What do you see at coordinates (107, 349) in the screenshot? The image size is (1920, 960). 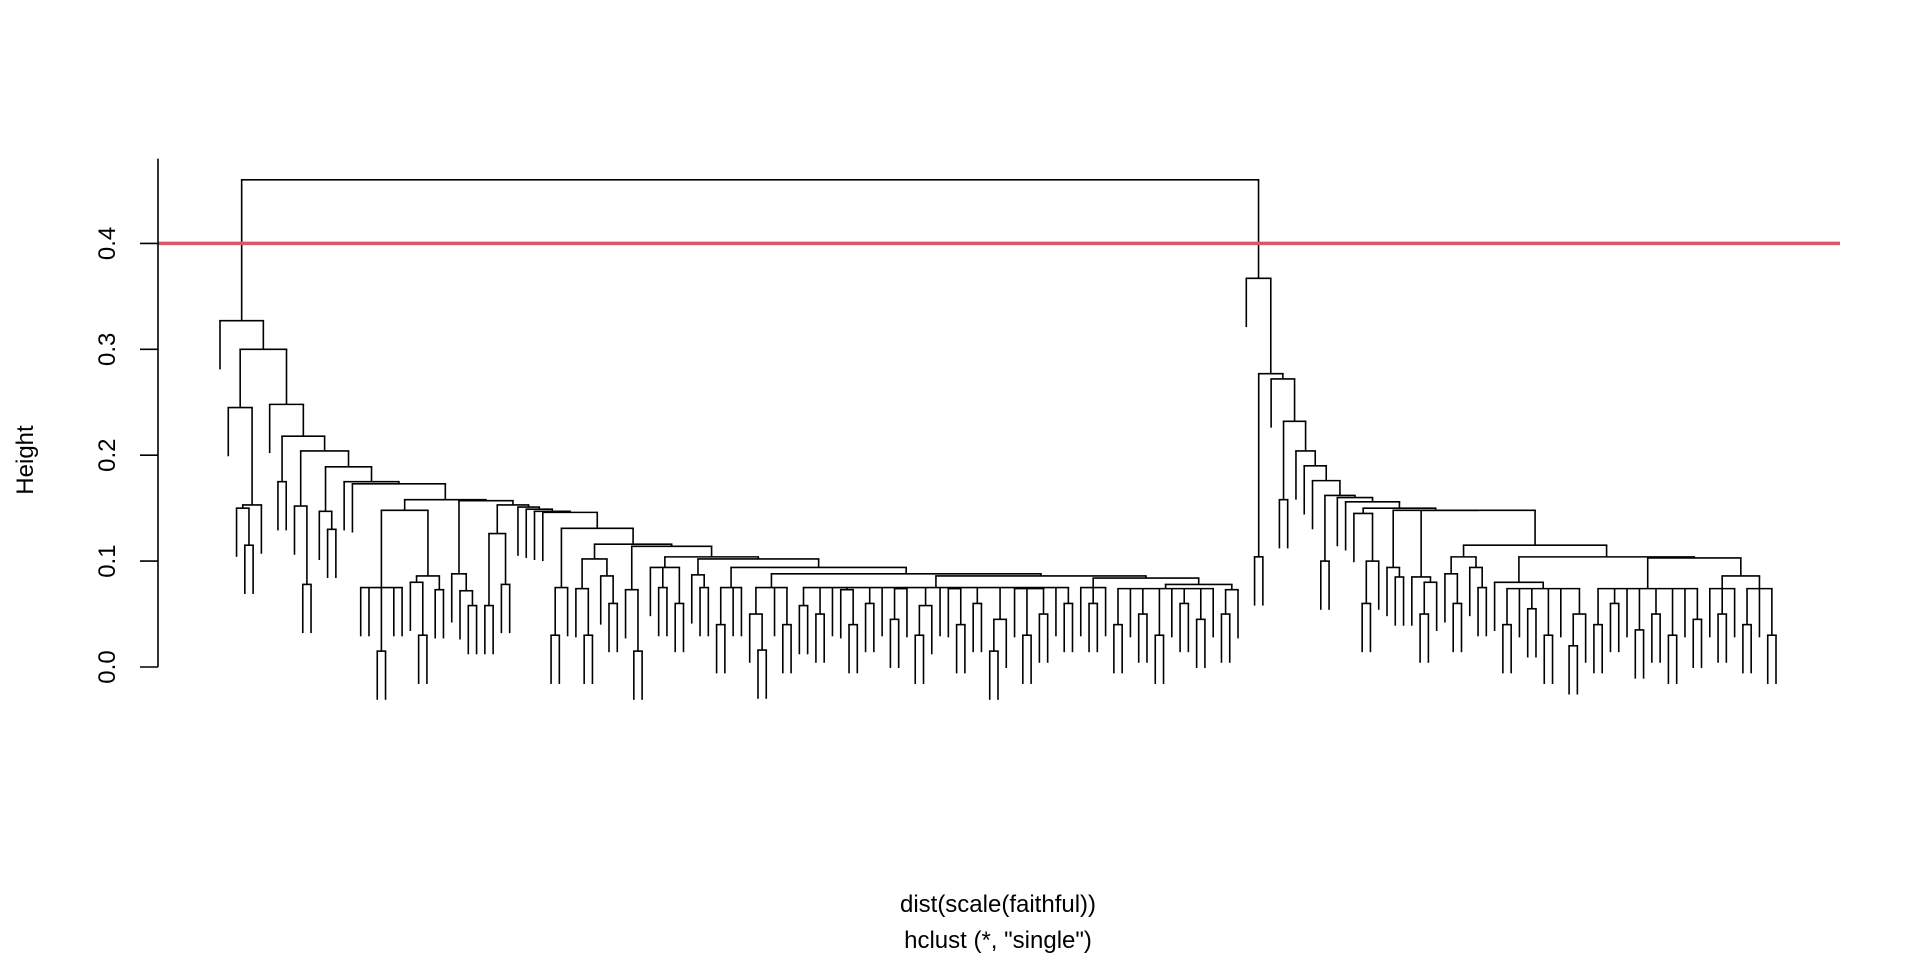 I see `y-tick-label: 0.3` at bounding box center [107, 349].